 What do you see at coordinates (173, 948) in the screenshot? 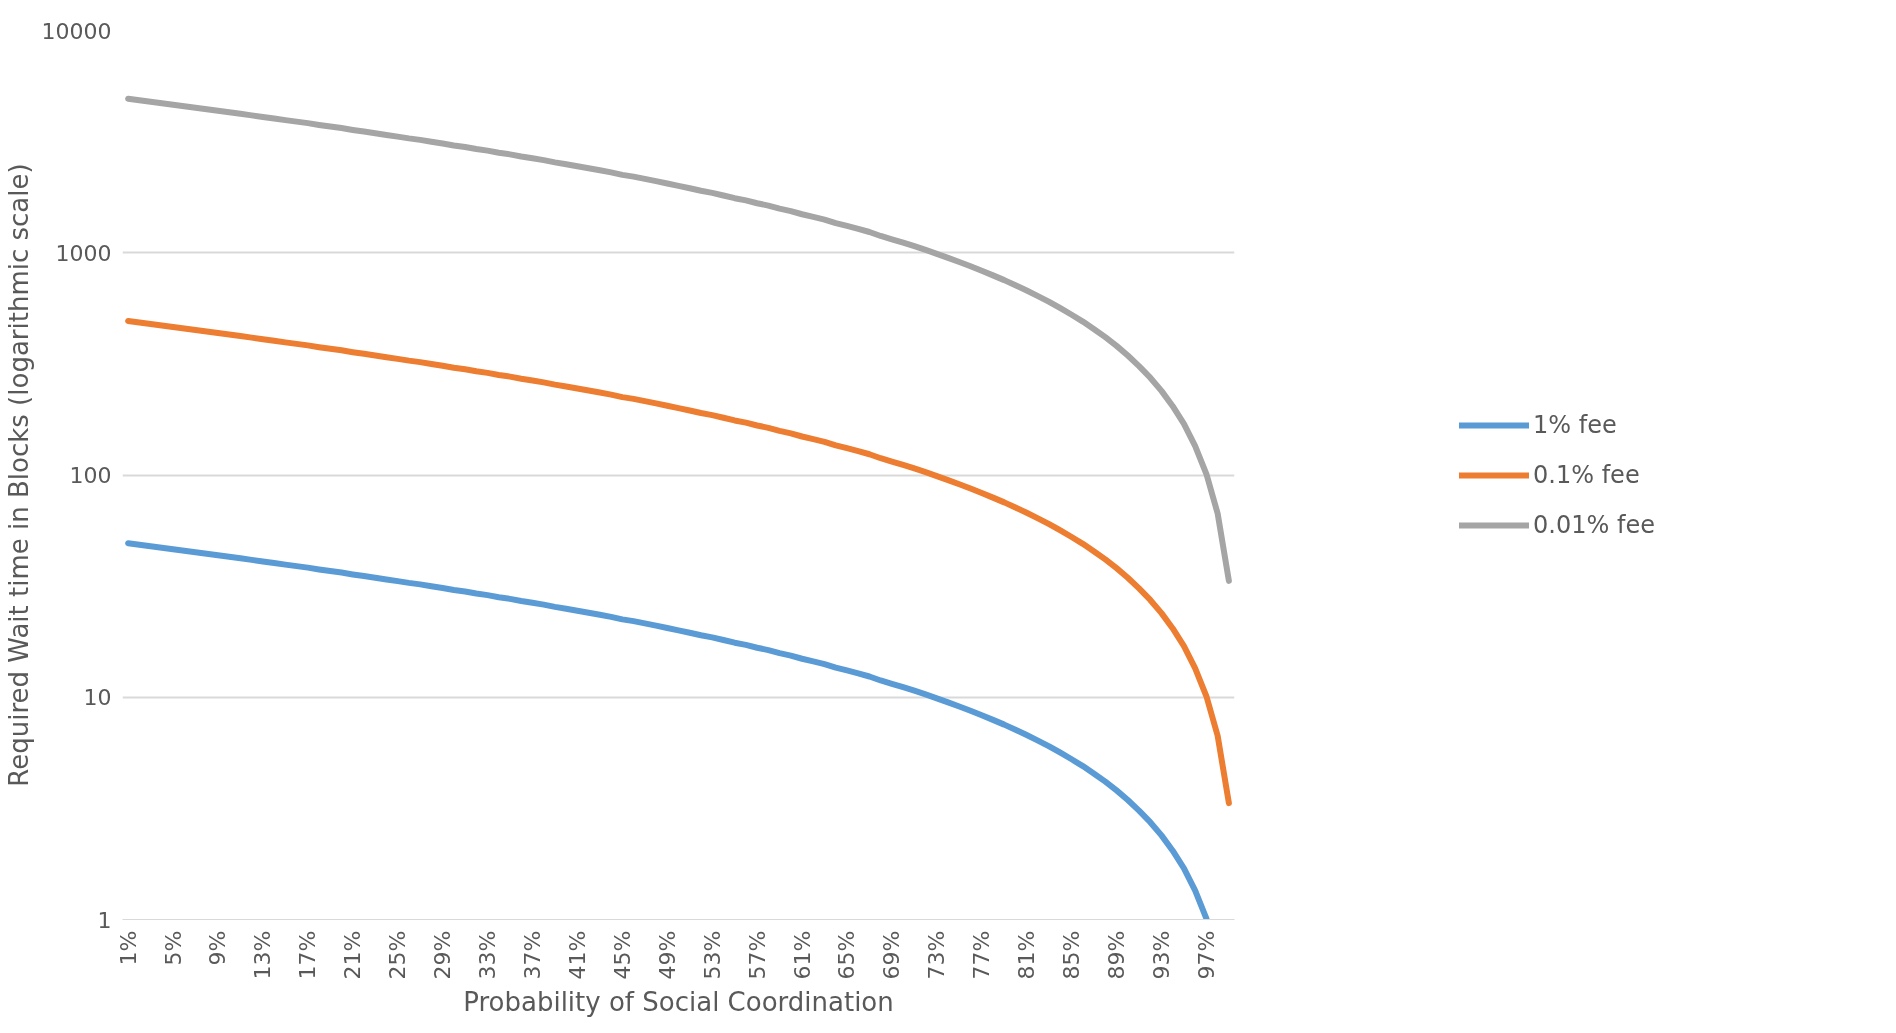
I see `x-tick-label: 5%` at bounding box center [173, 948].